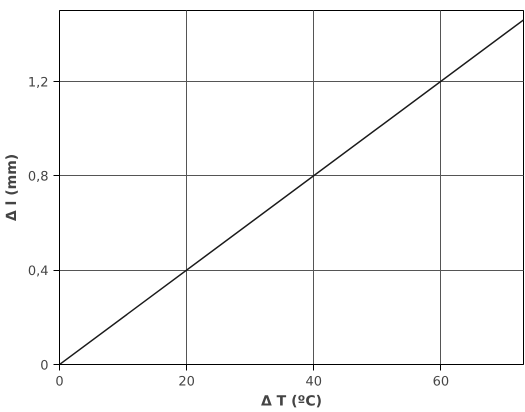 This screenshot has width=525, height=412. I want to click on x-axis-title: Δ T (ºC), so click(291, 402).